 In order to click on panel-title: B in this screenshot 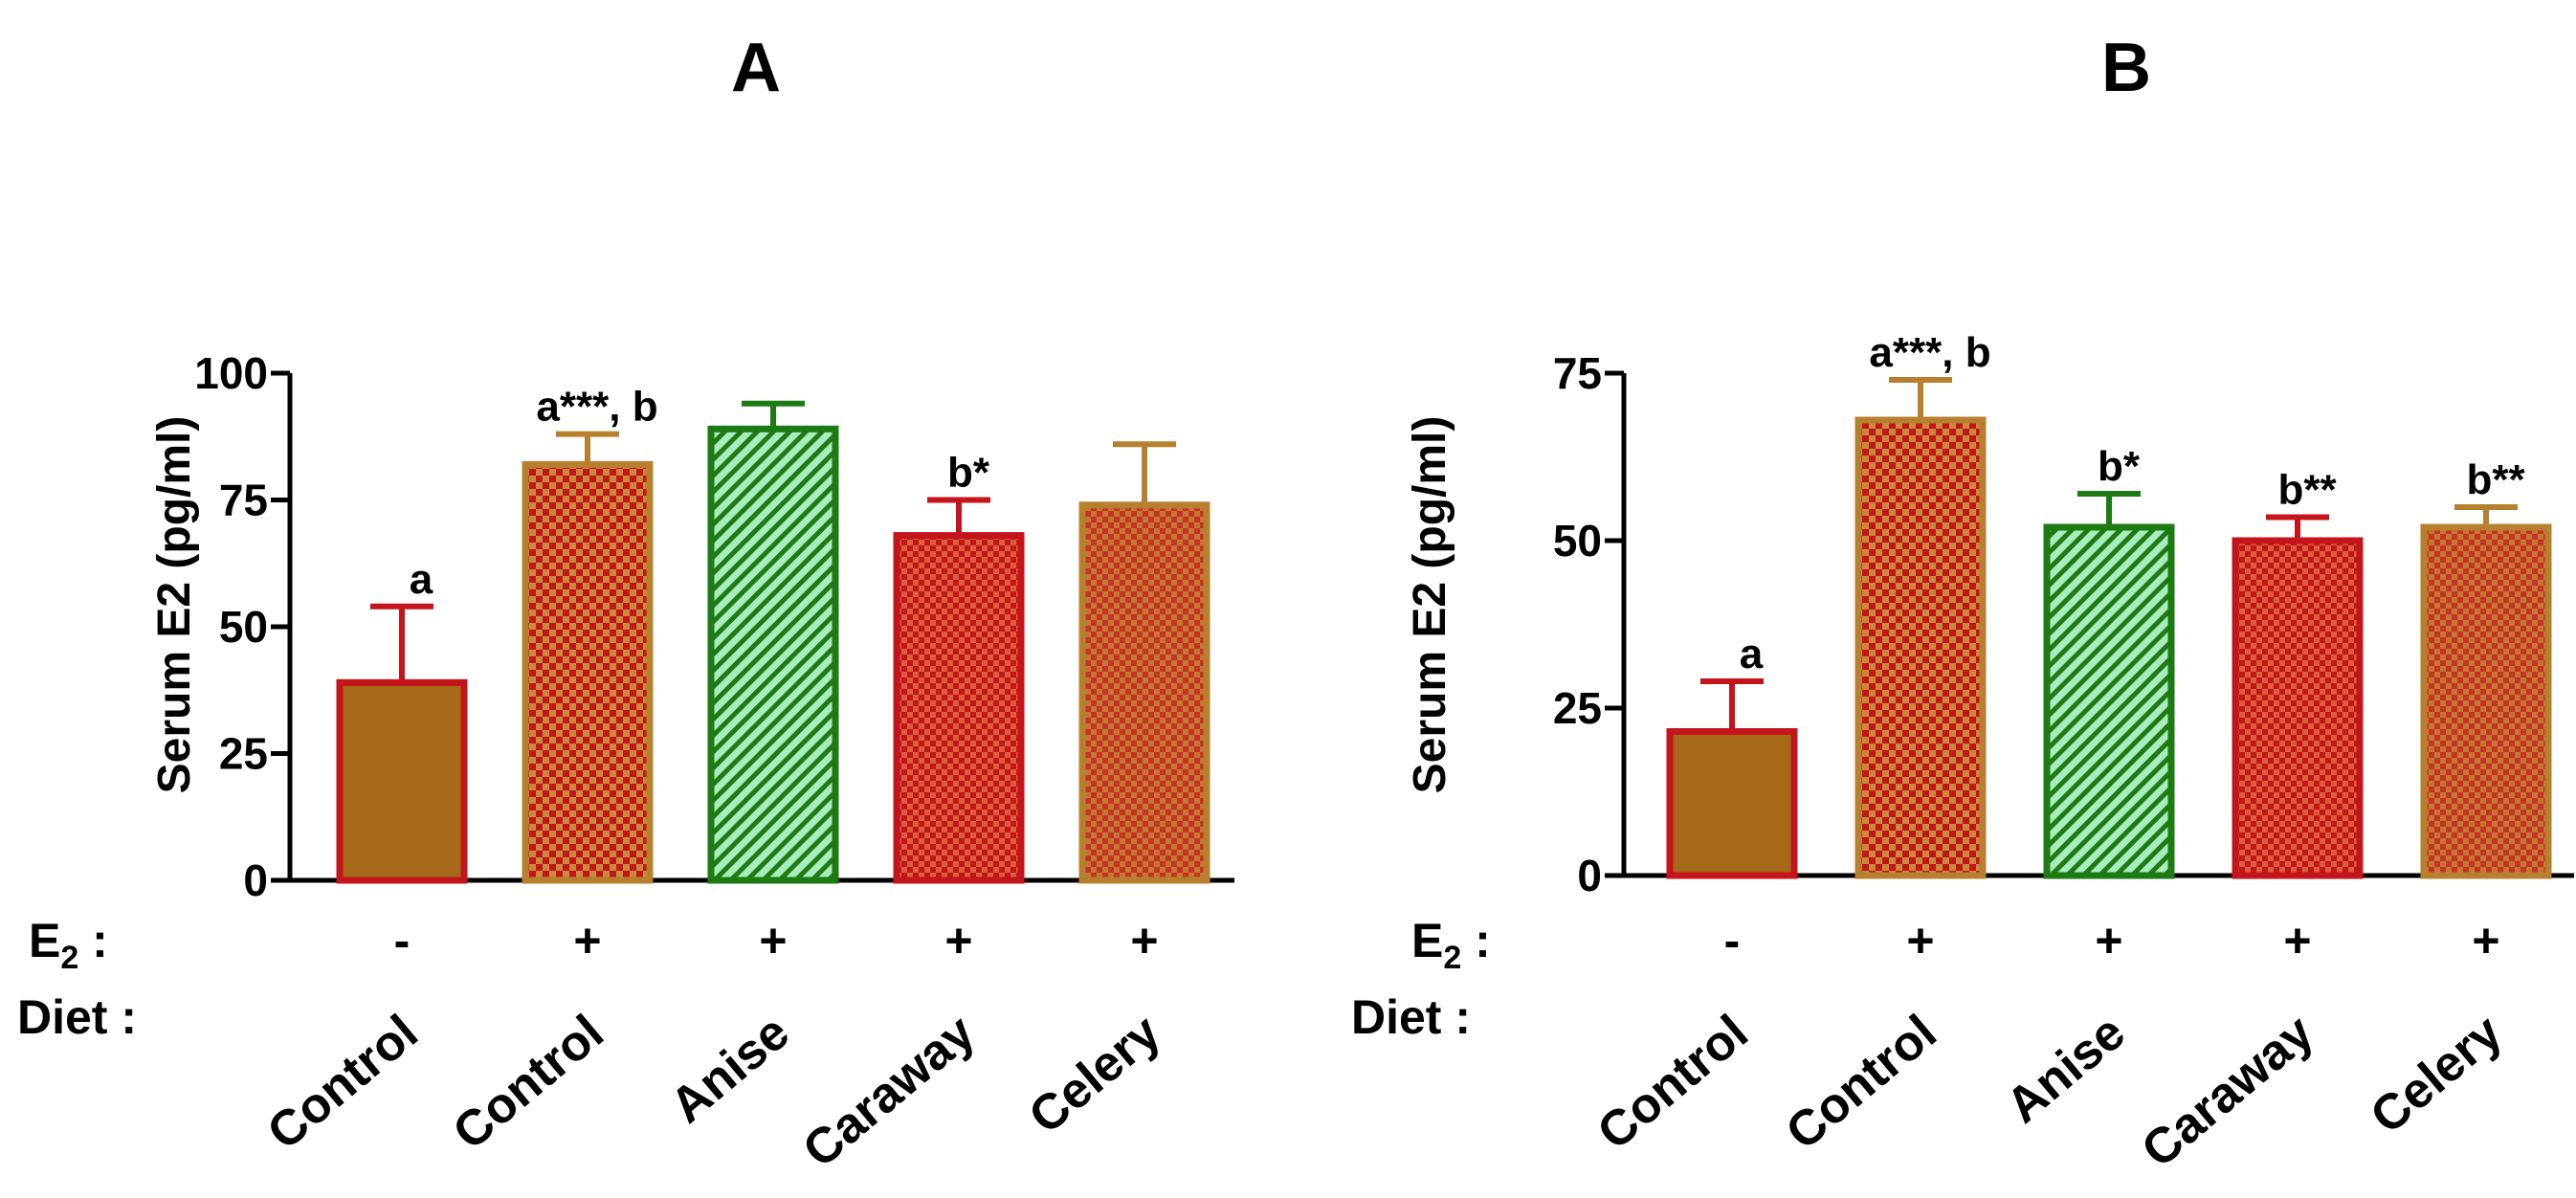, I will do `click(2126, 68)`.